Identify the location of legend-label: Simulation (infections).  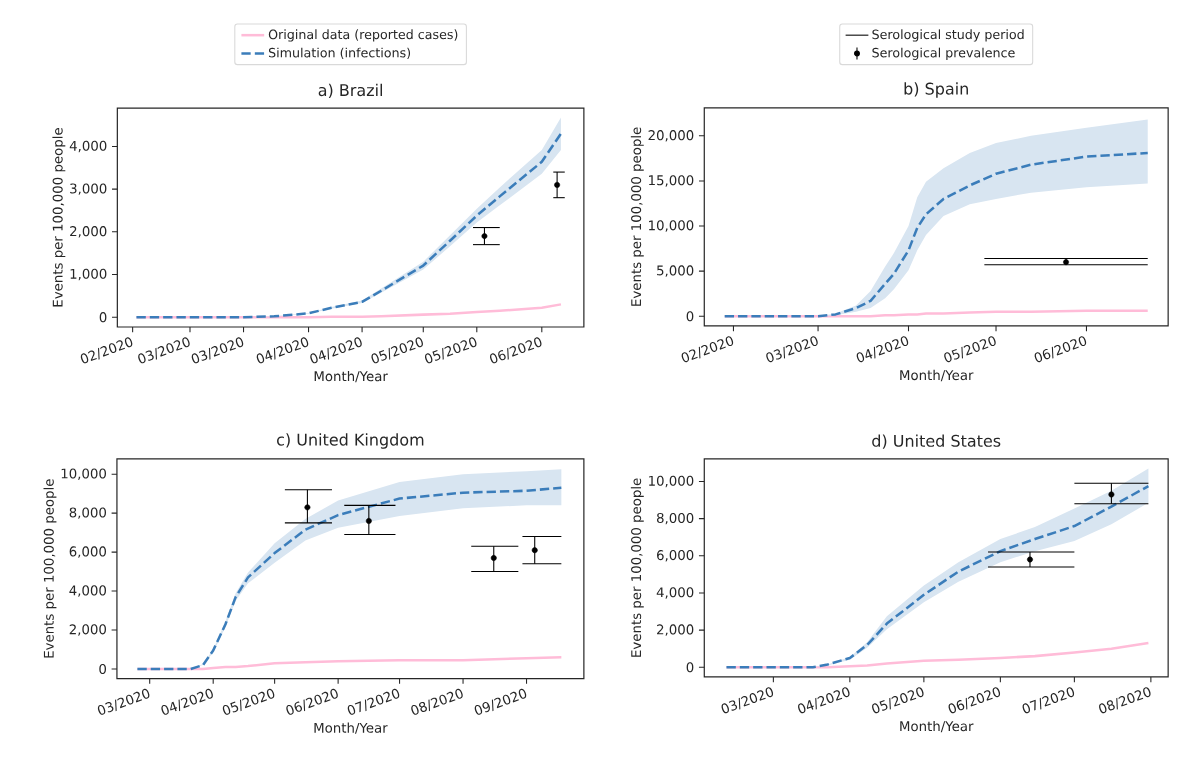
(339, 53).